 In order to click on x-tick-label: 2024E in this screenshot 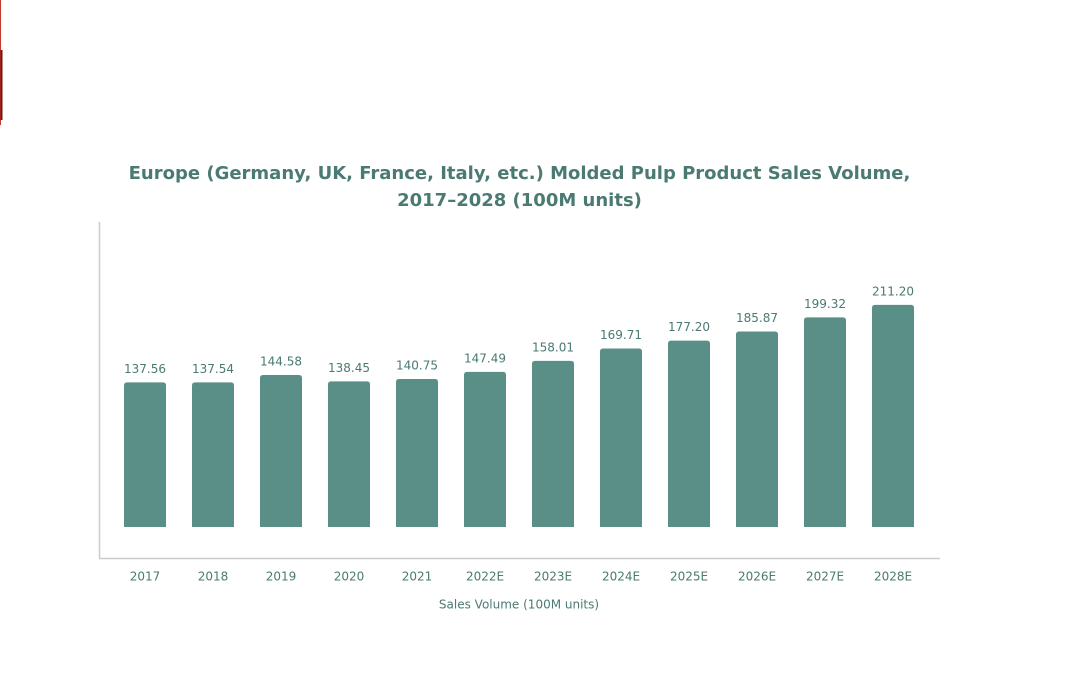, I will do `click(621, 577)`.